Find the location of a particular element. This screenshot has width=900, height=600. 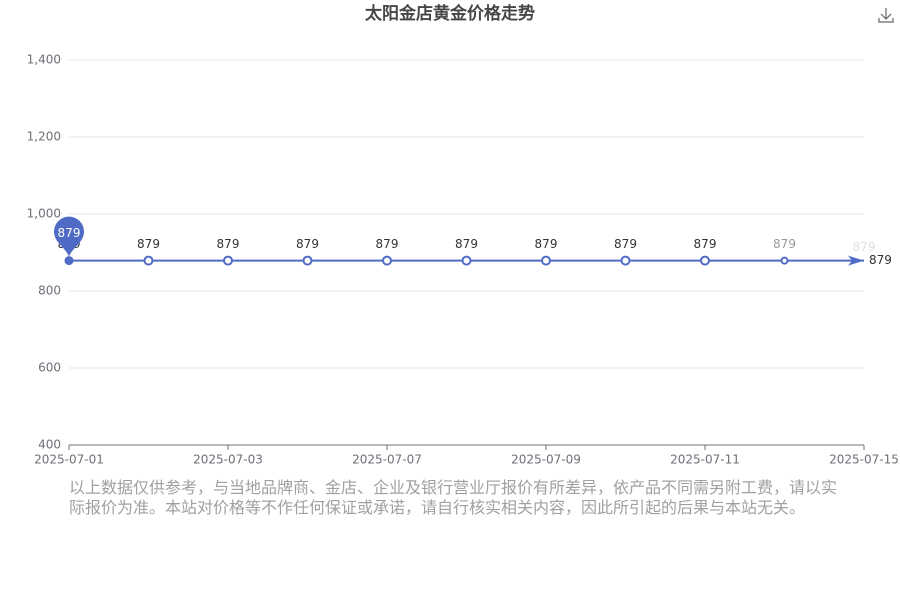

y-tick-label: 600 is located at coordinates (49, 368).